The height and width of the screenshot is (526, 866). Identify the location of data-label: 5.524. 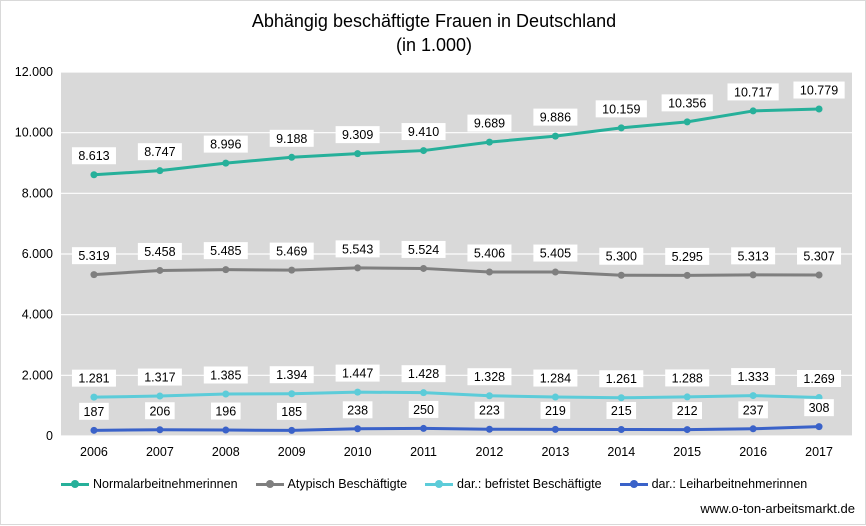
(423, 250).